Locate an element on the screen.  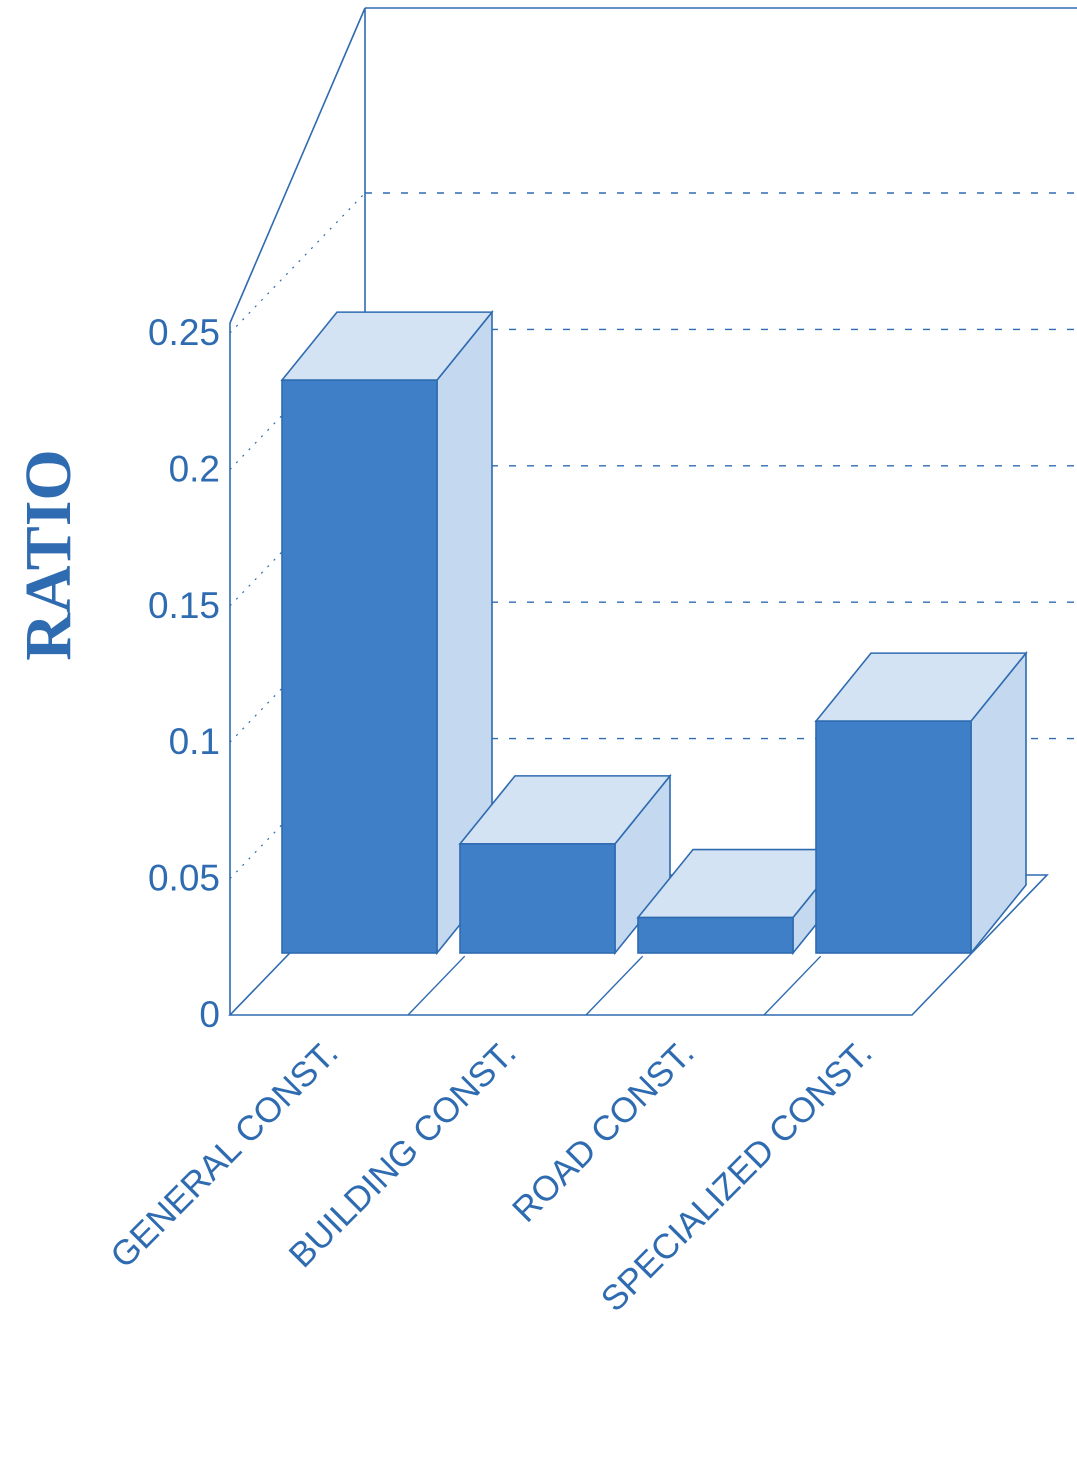
y-tick-label: 0.25 is located at coordinates (184, 332).